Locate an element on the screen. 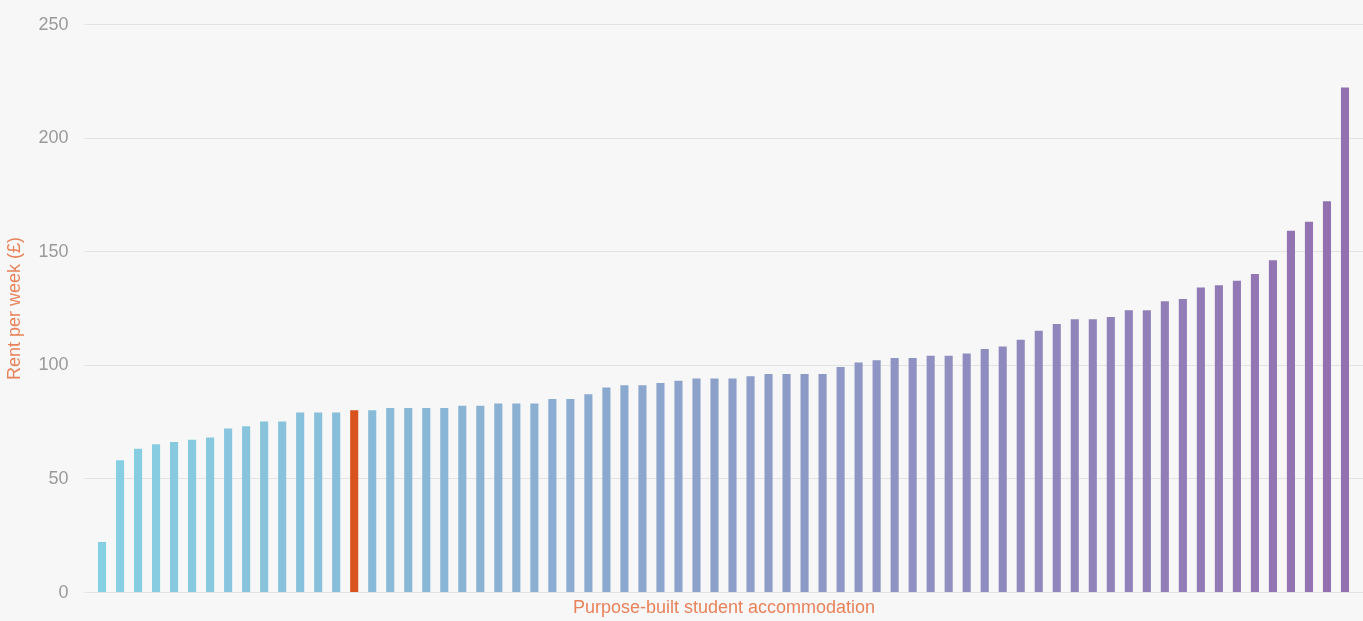 The width and height of the screenshot is (1363, 621). y-tick-label: 0 is located at coordinates (63, 591).